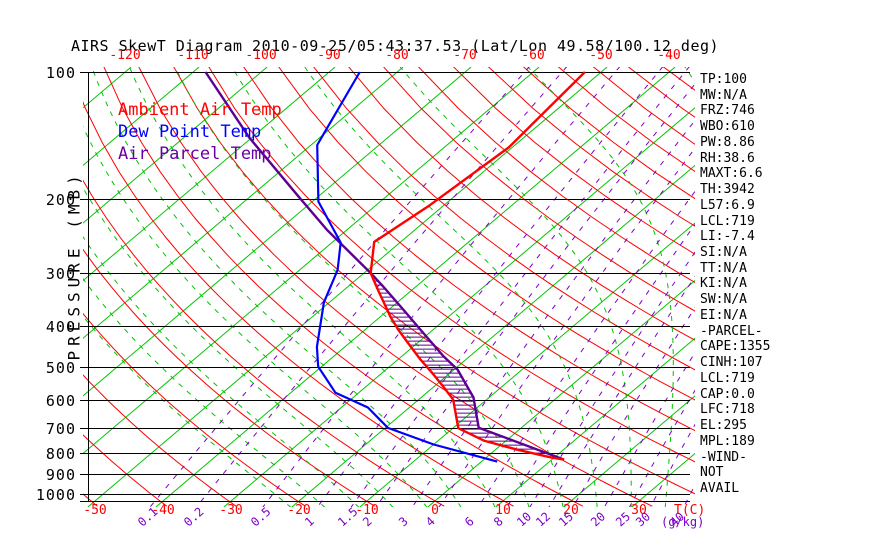 The width and height of the screenshot is (870, 560). I want to click on pressure-tick-800: 800, so click(60, 454).